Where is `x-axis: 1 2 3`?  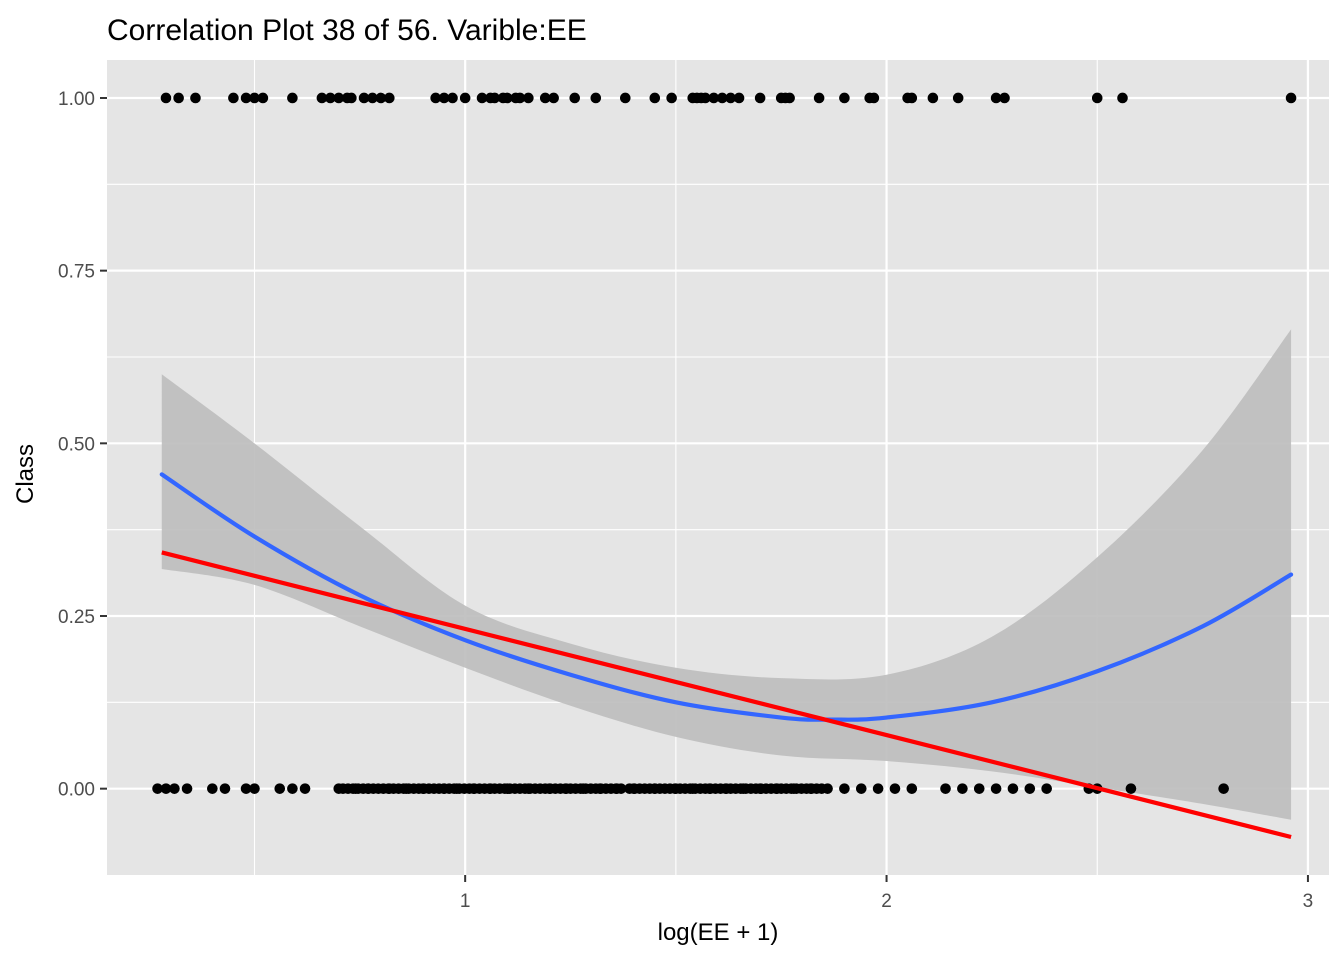 x-axis: 1 2 3 is located at coordinates (886, 893).